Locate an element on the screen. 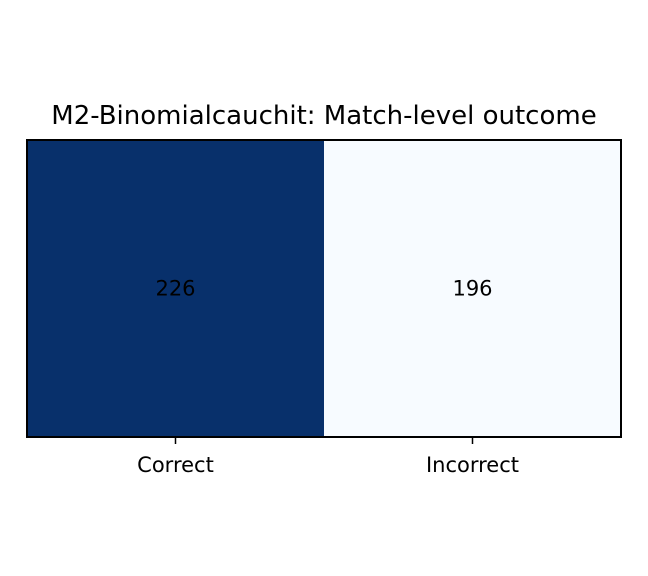 The height and width of the screenshot is (576, 648). cell-value-incorrect: 196 is located at coordinates (472, 289).